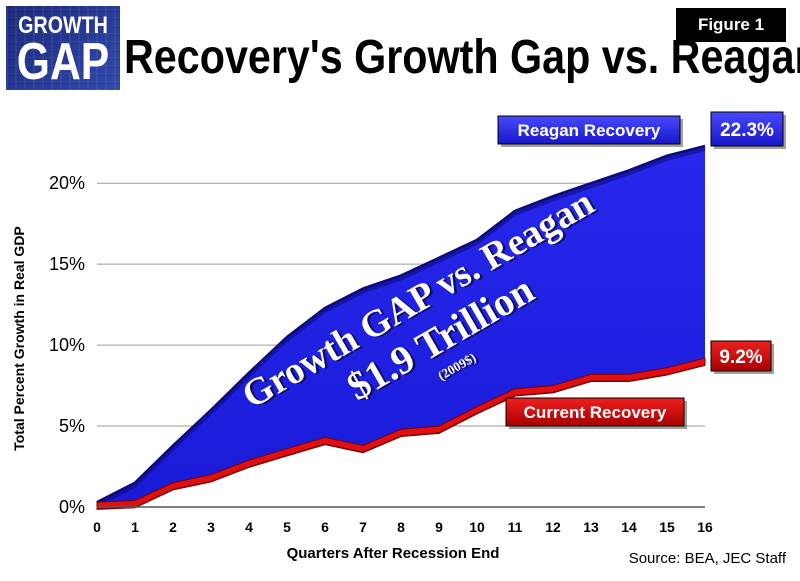 This screenshot has height=581, width=800. I want to click on reagan-series-label: Reagan Recovery, so click(589, 130).